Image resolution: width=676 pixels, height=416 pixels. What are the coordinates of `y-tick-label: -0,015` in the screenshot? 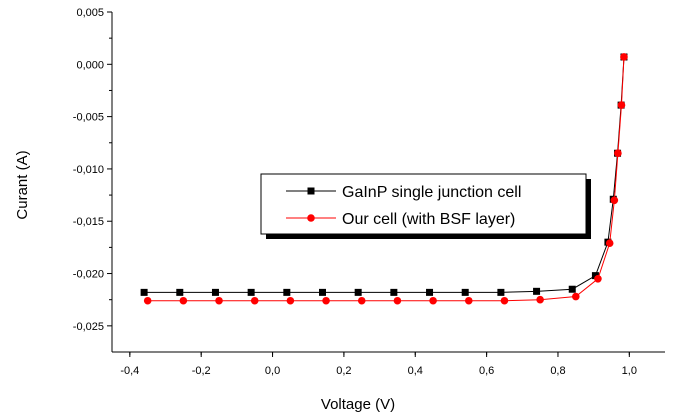 It's located at (88, 222).